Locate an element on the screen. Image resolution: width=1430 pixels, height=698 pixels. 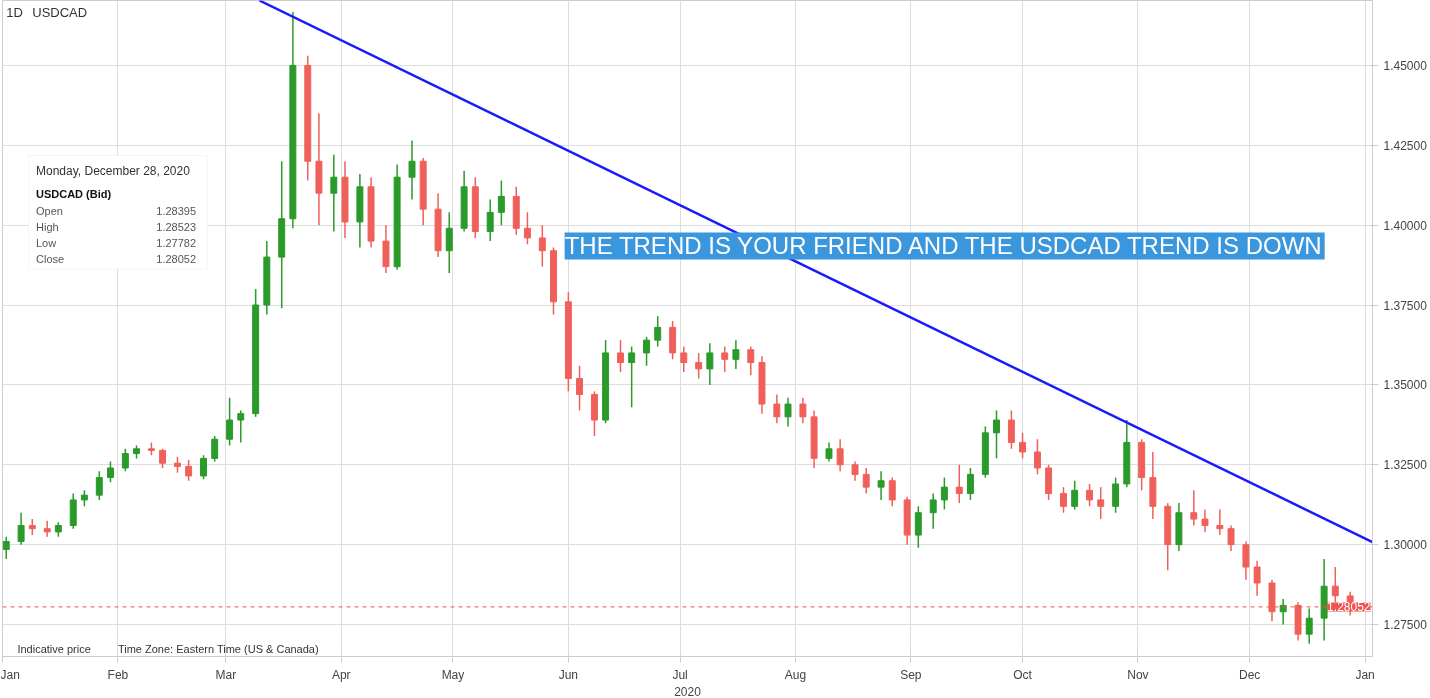
annotation: USDCAD (Bid) is located at coordinates (74, 193).